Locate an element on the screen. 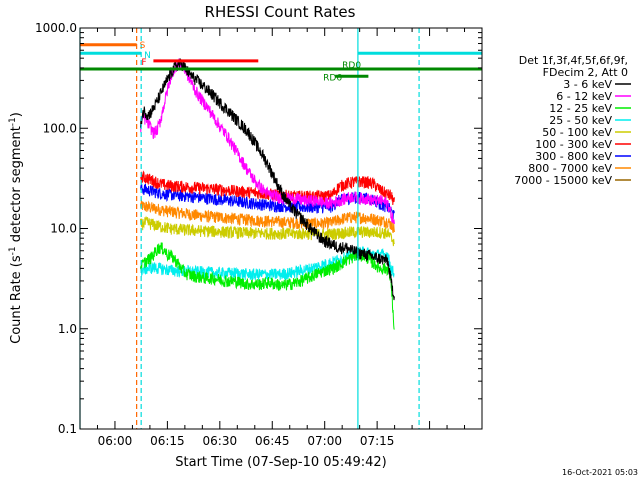  y-tick-label: 10.0 is located at coordinates (63, 229).